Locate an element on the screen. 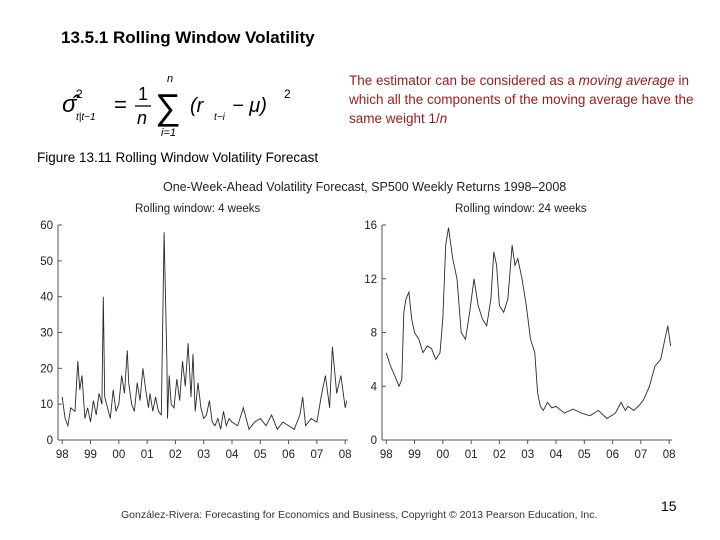  note-pre: The estimator can be considered as a is located at coordinates (464, 80).